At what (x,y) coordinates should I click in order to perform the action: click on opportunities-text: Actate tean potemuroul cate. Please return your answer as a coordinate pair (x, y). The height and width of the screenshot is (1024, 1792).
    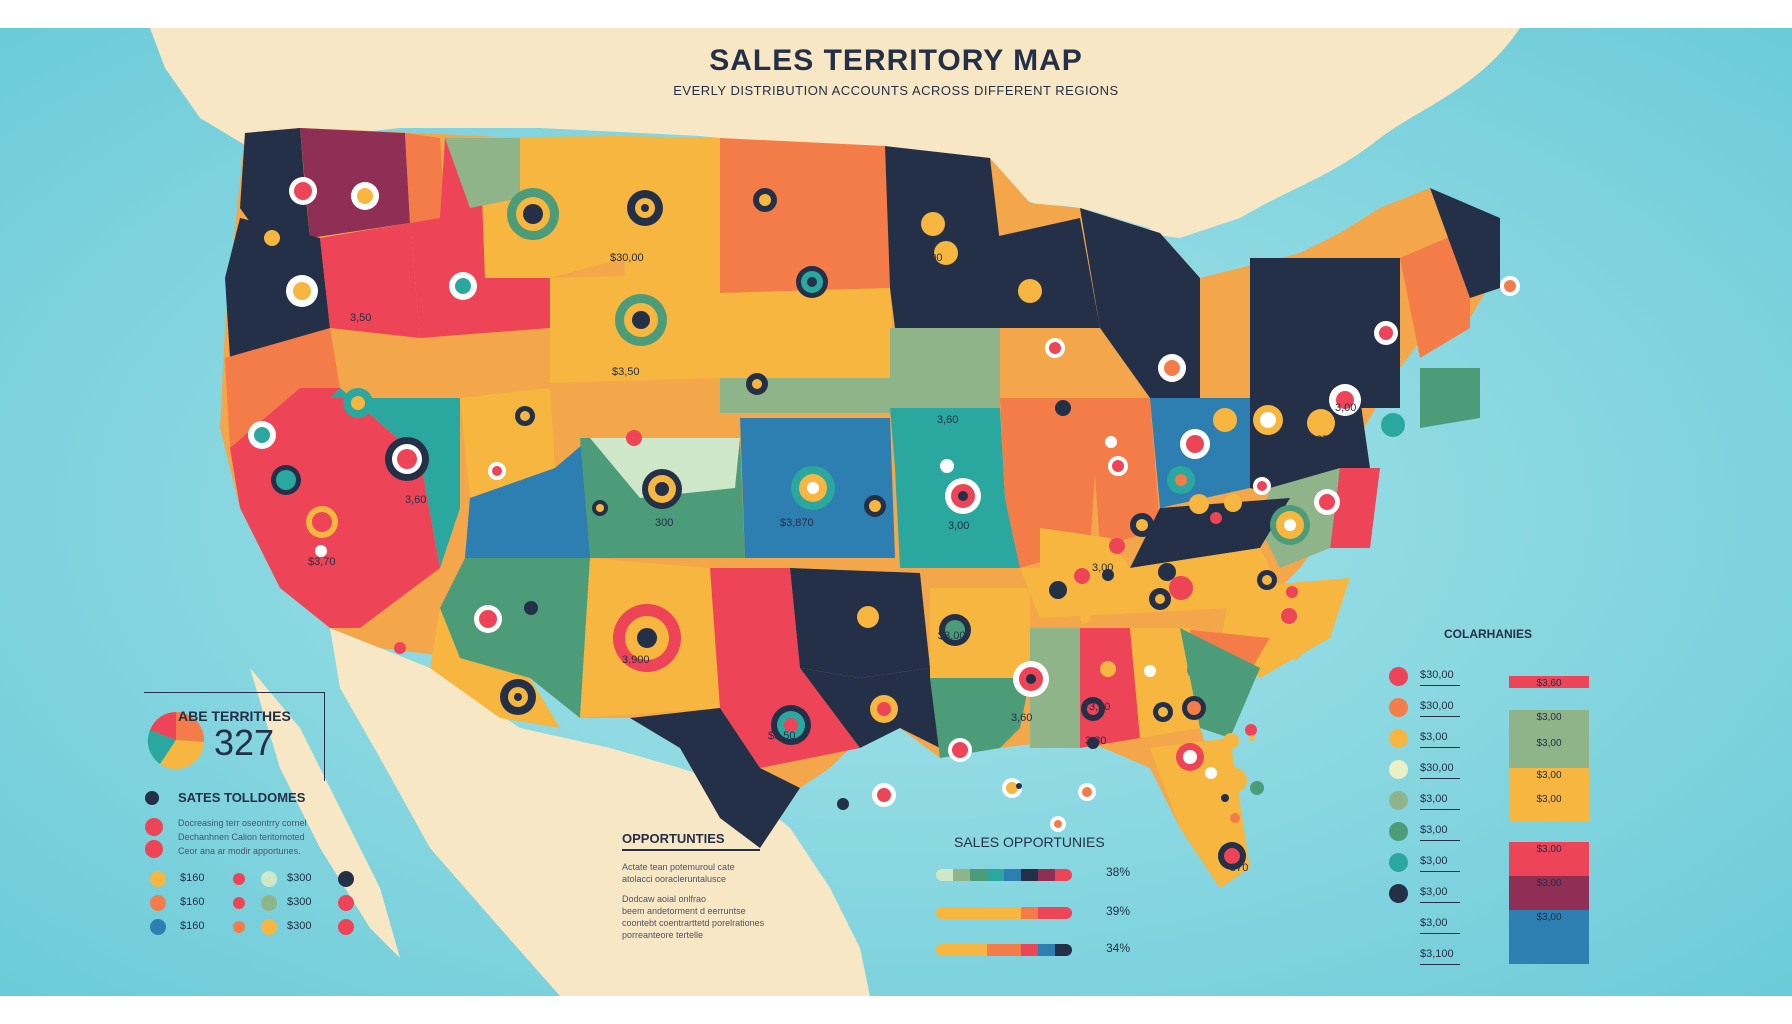
    Looking at the image, I should click on (678, 867).